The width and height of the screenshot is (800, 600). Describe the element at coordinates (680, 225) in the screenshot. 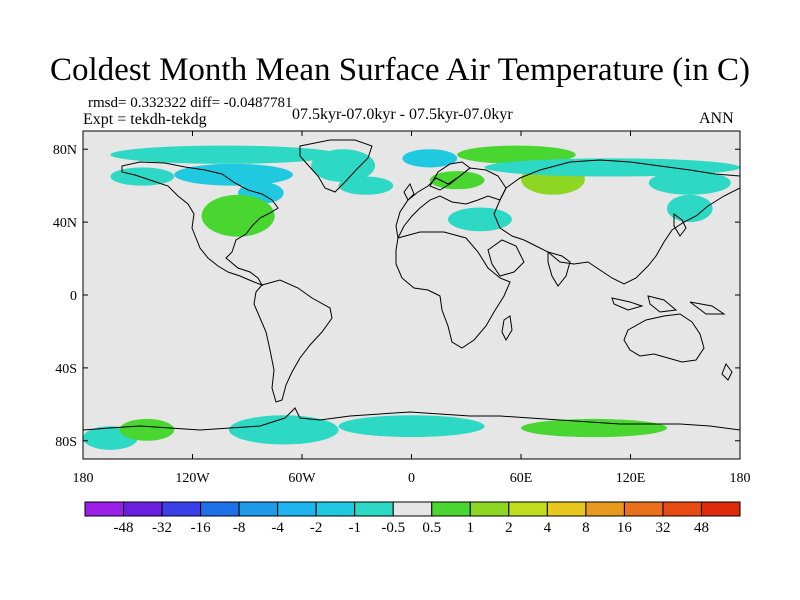

I see `japan-coast` at that location.